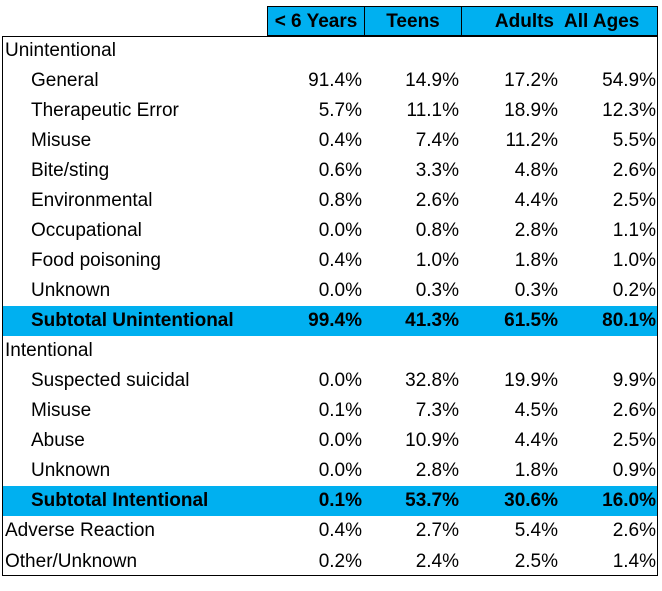  I want to click on table-row: Misuse 0.4% 7.4% 11.2% 5.5%, so click(330, 141).